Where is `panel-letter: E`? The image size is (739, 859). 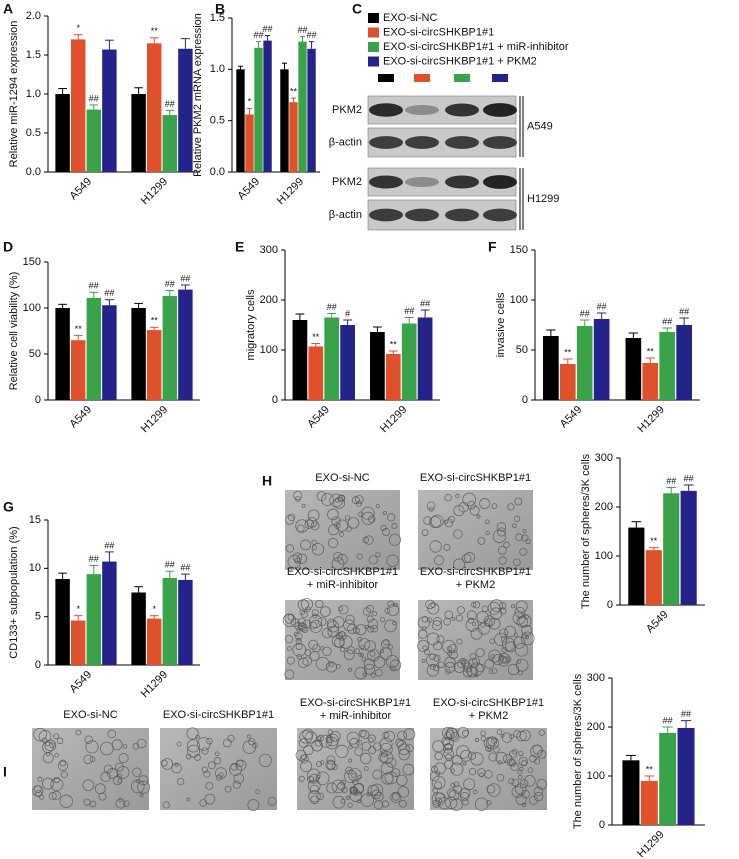
panel-letter: E is located at coordinates (239, 247).